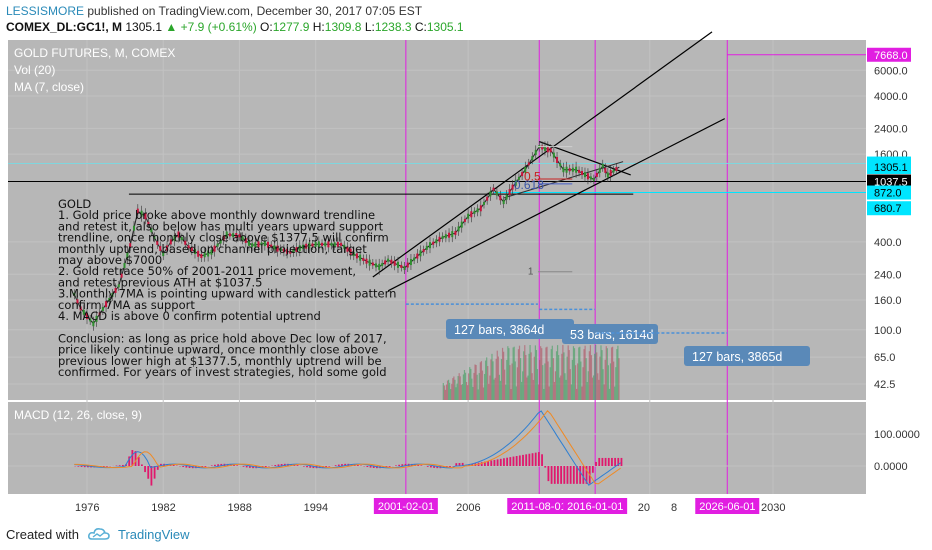 The image size is (932, 550). I want to click on tradingview-link: TradingView, so click(154, 534).